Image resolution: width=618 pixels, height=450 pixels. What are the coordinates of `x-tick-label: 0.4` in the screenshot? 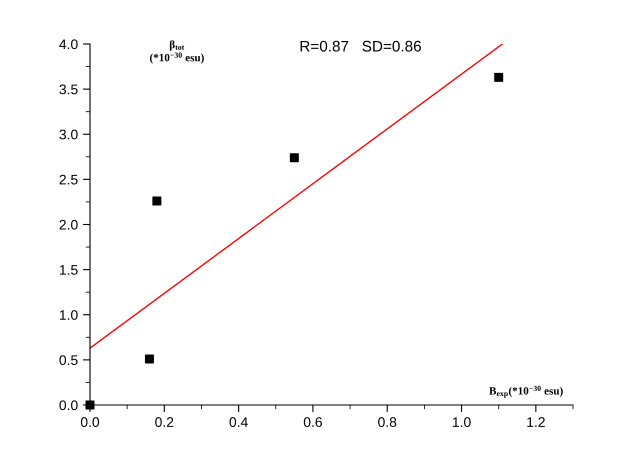 It's located at (239, 422).